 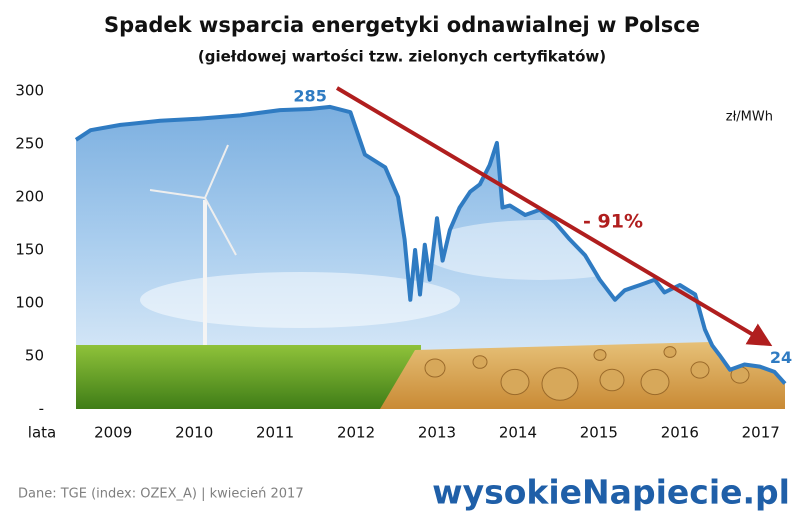 What do you see at coordinates (34, 356) in the screenshot?
I see `y-tick-label: 50` at bounding box center [34, 356].